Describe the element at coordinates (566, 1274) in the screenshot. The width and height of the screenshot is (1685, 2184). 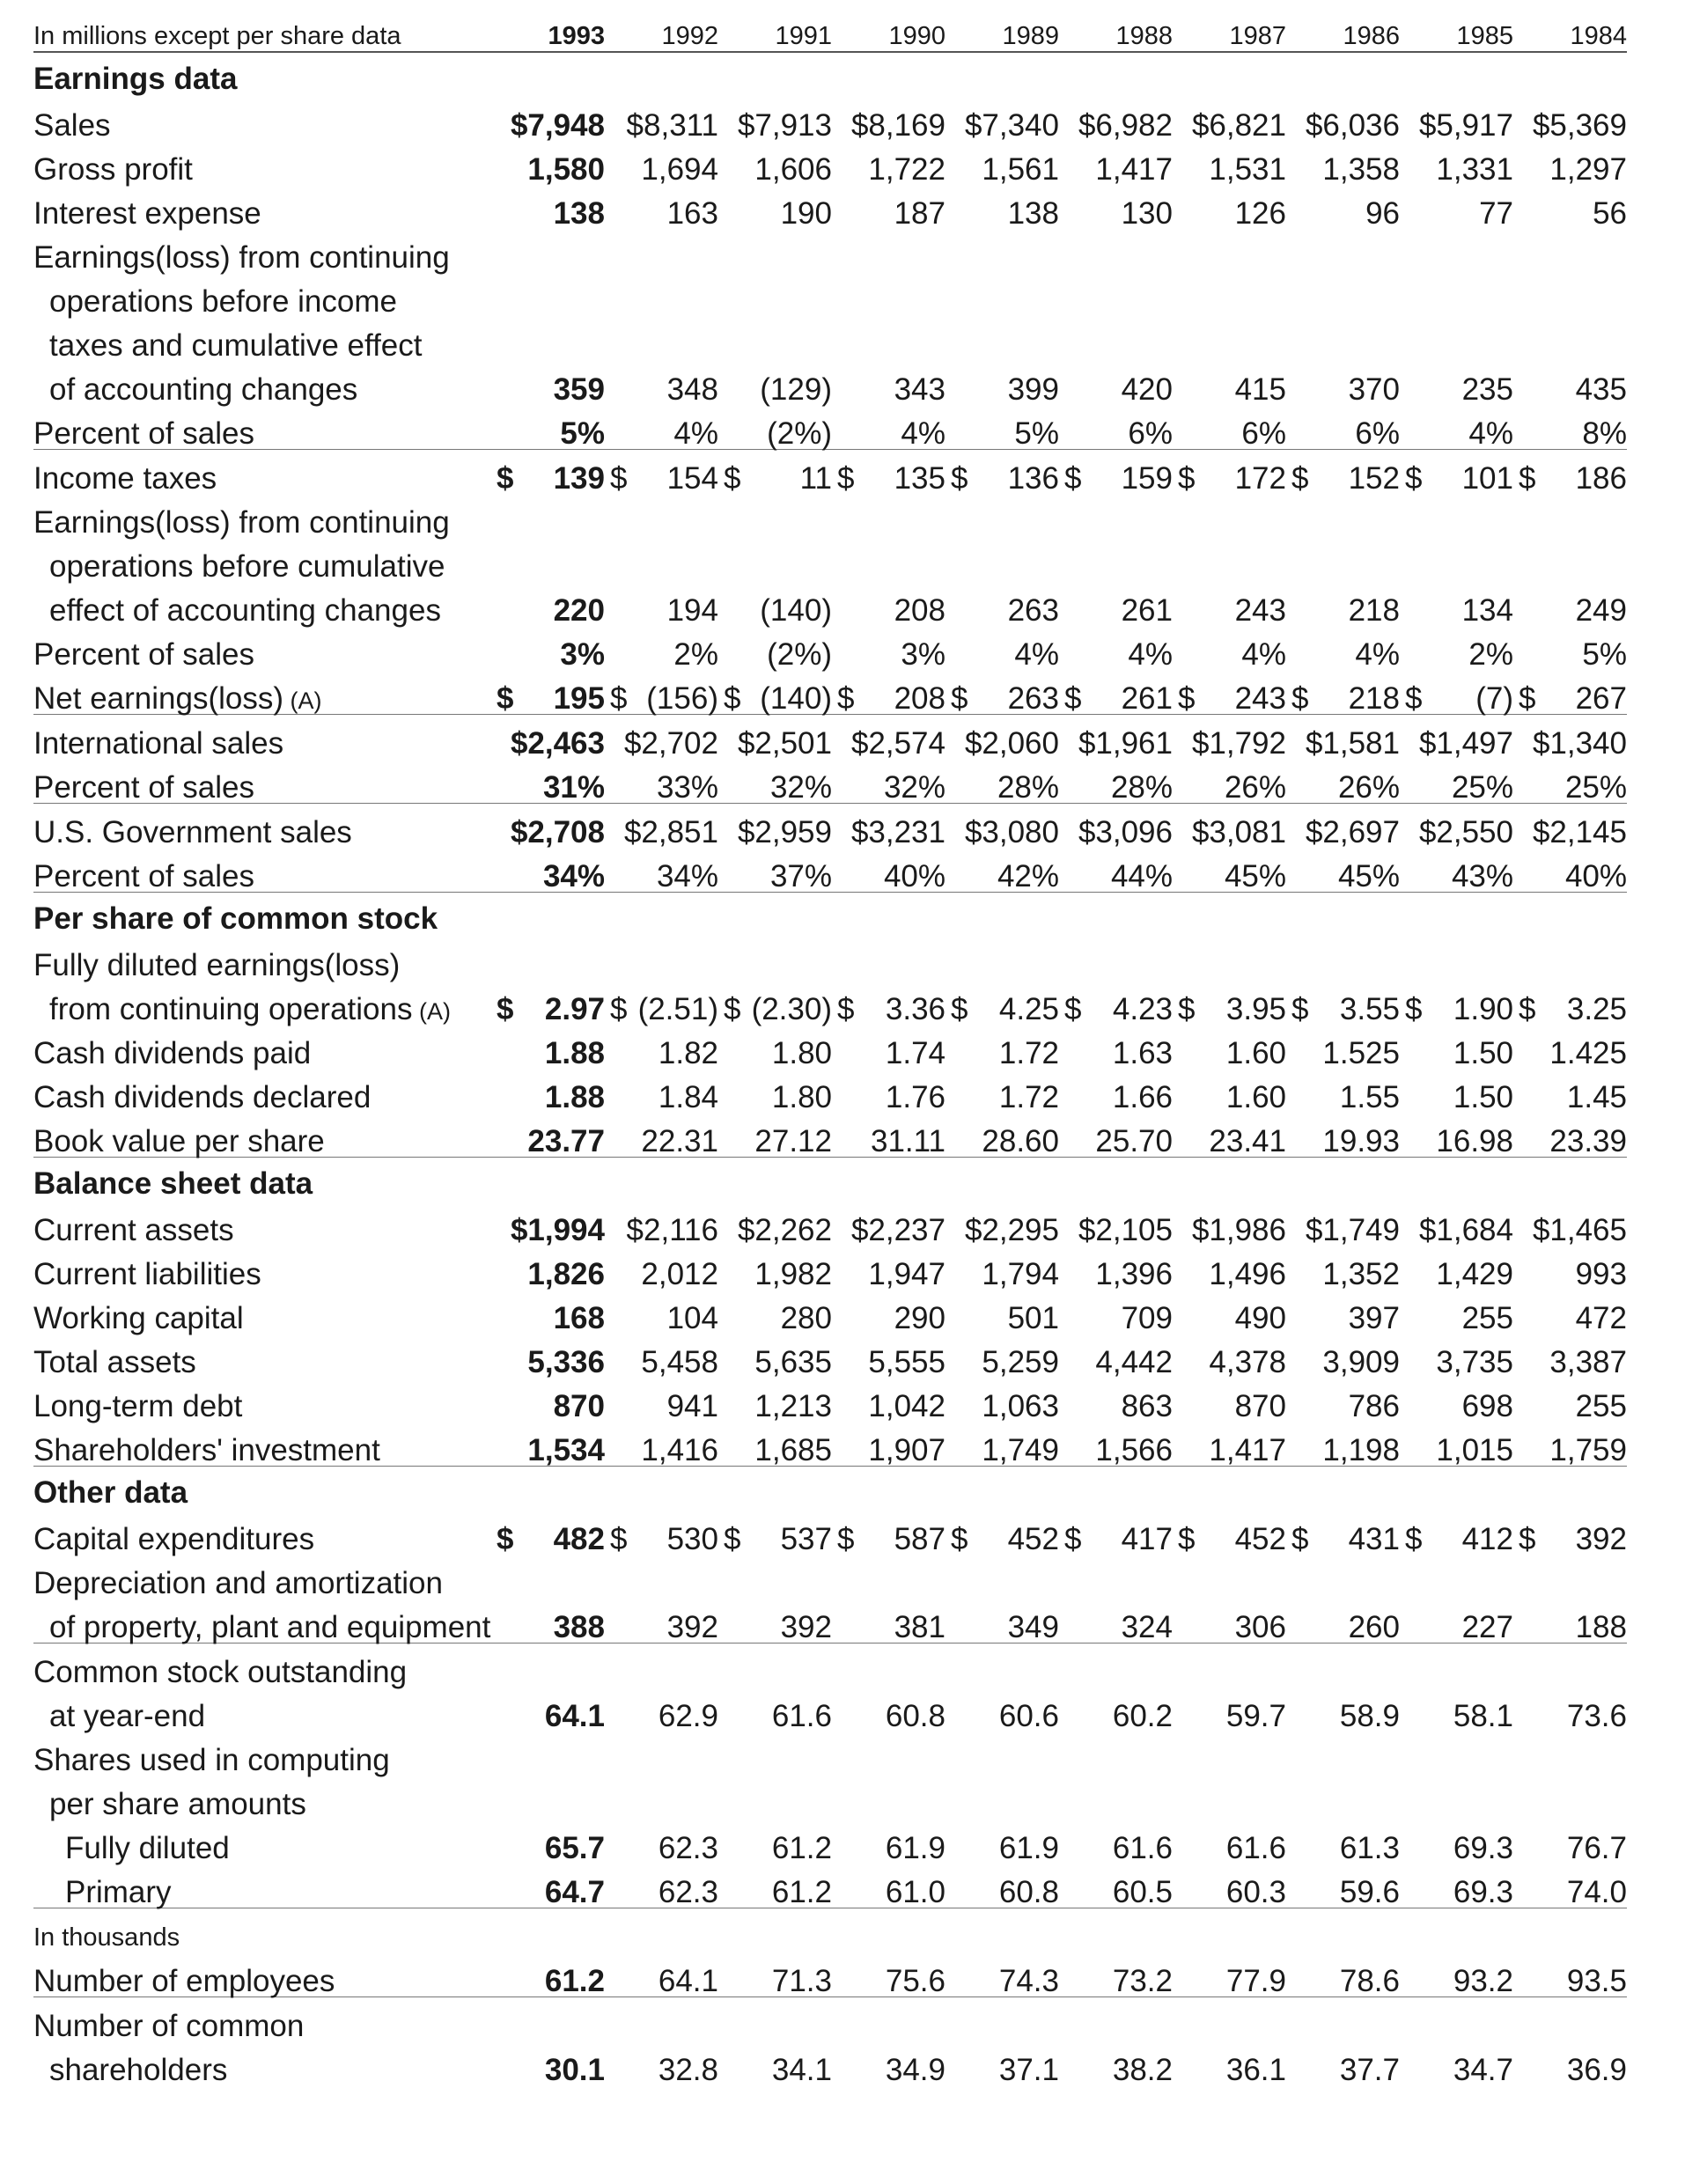
I see `value-text: 1,826` at that location.